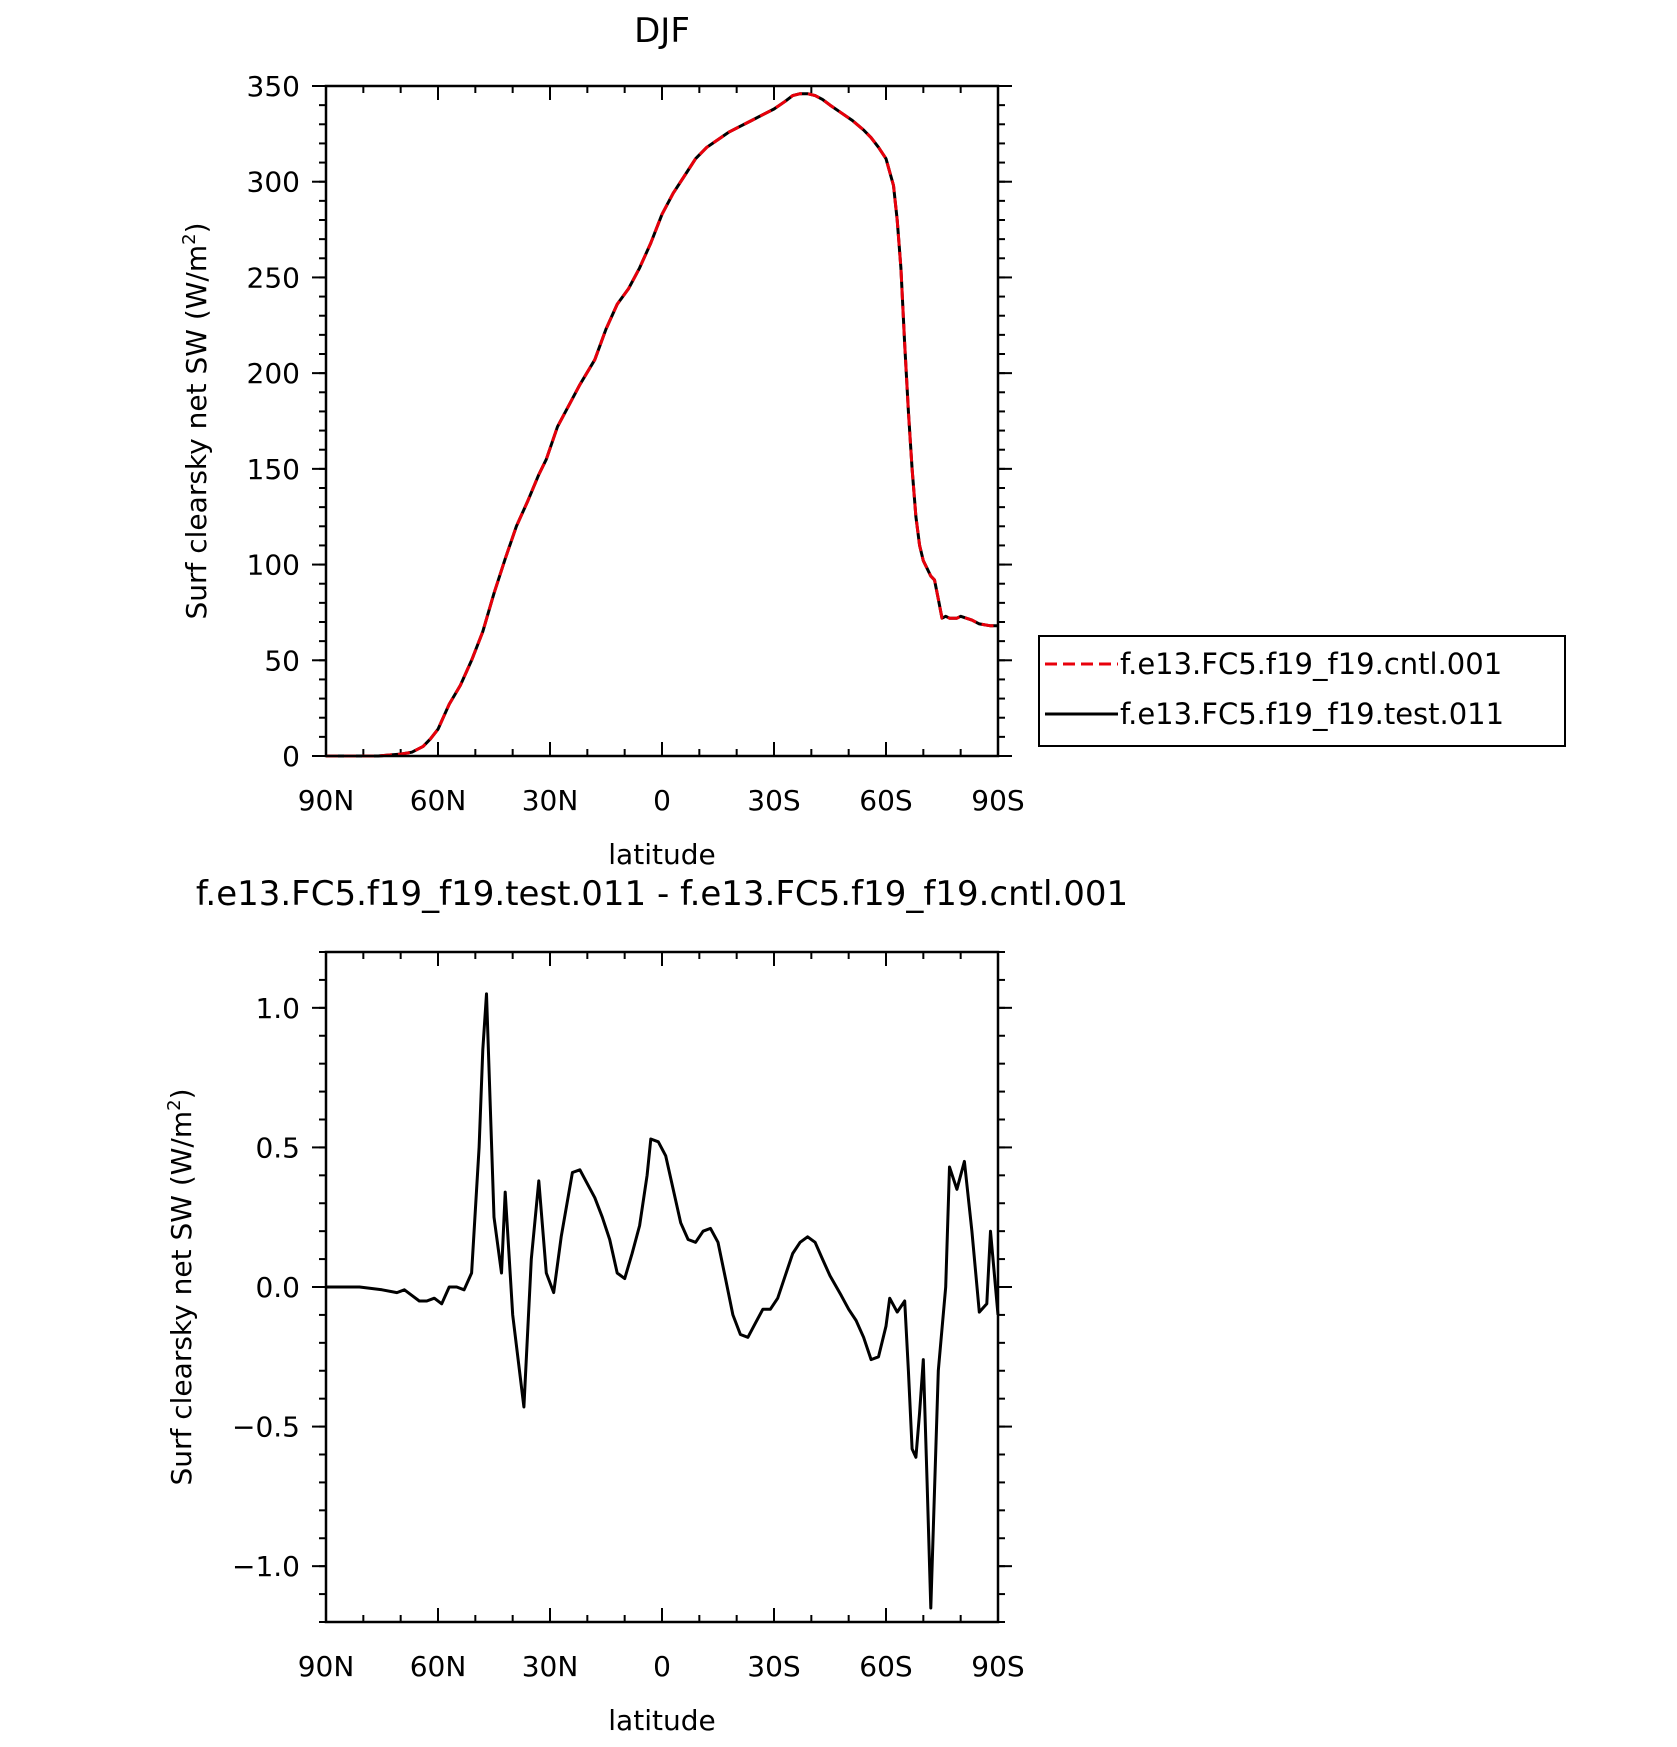 Image resolution: width=1677 pixels, height=1747 pixels. Describe the element at coordinates (181, 1286) in the screenshot. I see `bottom-y-axis-label: Surf clearsky net SW (W/m2)` at that location.